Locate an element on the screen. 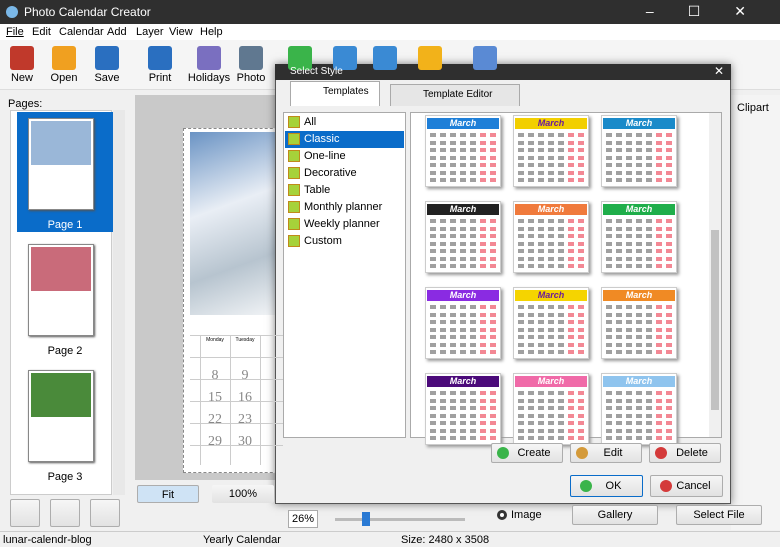 The width and height of the screenshot is (780, 547). action-button: Create is located at coordinates (527, 453).